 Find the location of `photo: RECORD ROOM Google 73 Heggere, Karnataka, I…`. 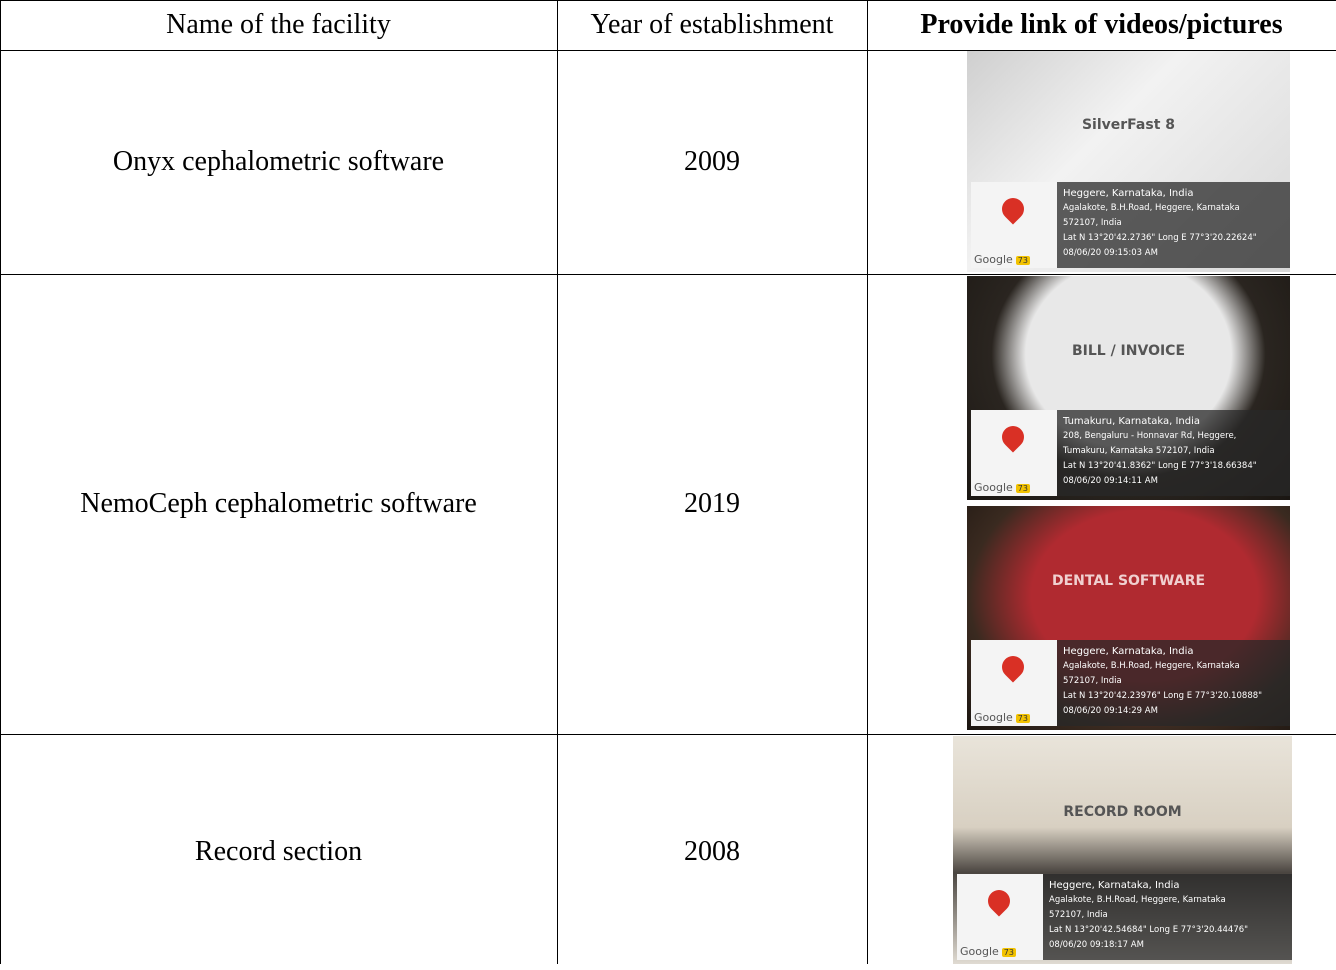

photo: RECORD ROOM Google 73 Heggere, Karnataka, I… is located at coordinates (1122, 850).